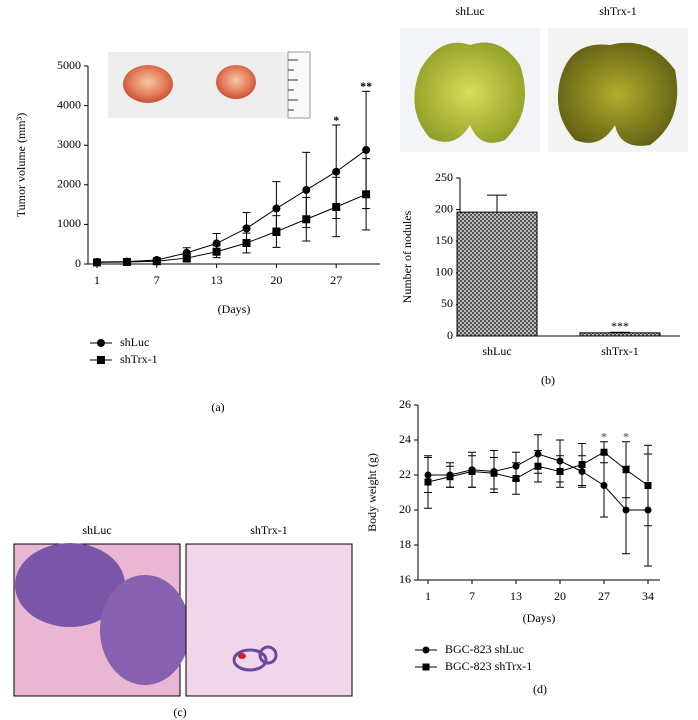 The height and width of the screenshot is (720, 698). I want to click on y-tick-label: 150, so click(444, 240).